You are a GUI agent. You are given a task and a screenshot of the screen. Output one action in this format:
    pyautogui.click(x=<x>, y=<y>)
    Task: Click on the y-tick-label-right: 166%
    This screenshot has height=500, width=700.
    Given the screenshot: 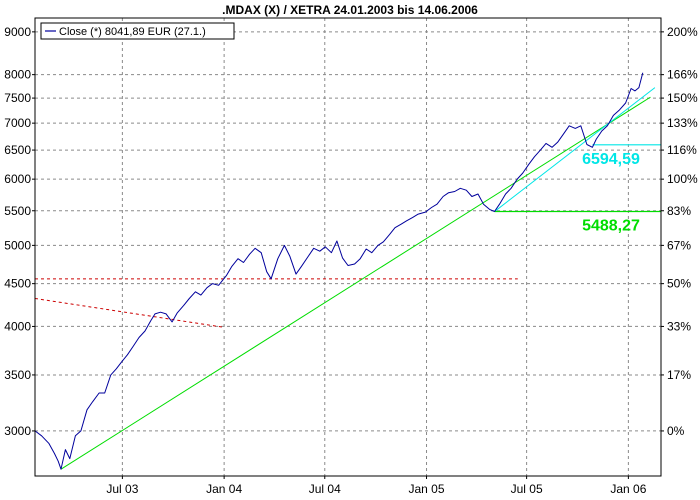 What is the action you would take?
    pyautogui.click(x=682, y=75)
    